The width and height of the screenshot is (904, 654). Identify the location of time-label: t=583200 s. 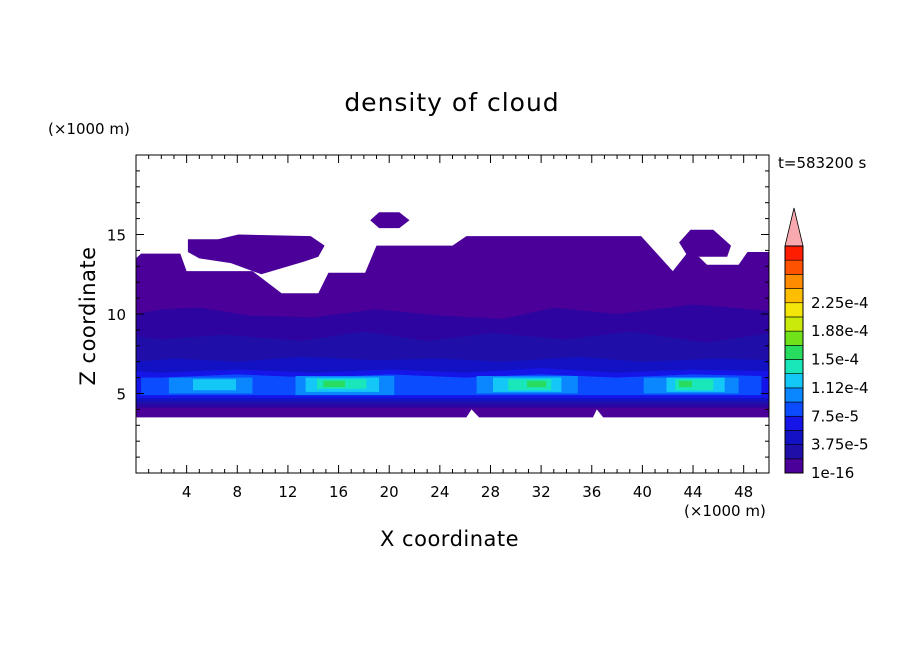
(822, 163).